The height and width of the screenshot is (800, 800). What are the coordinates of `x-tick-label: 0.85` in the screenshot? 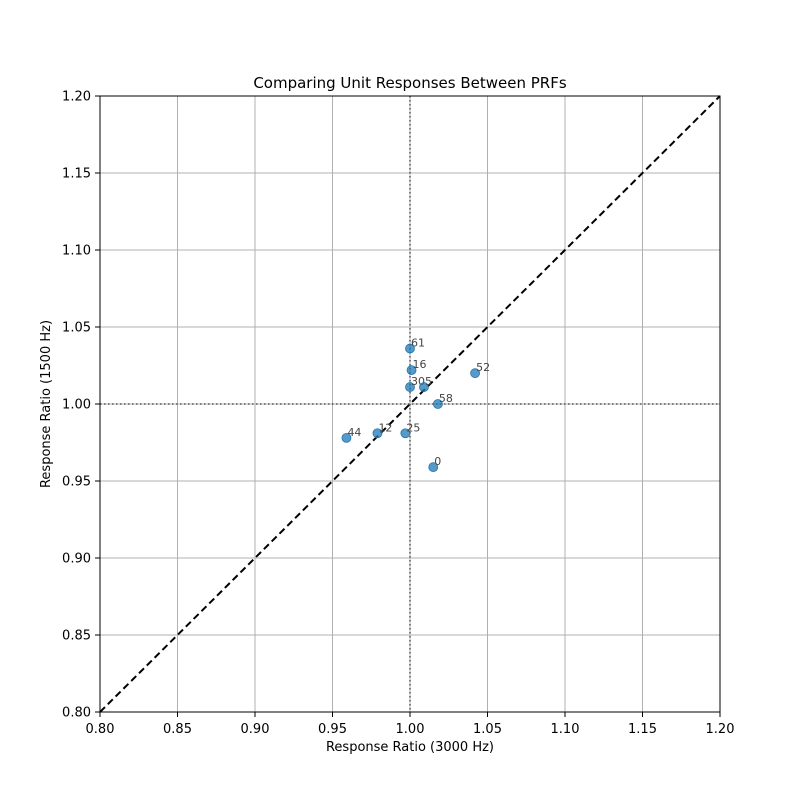 It's located at (177, 729).